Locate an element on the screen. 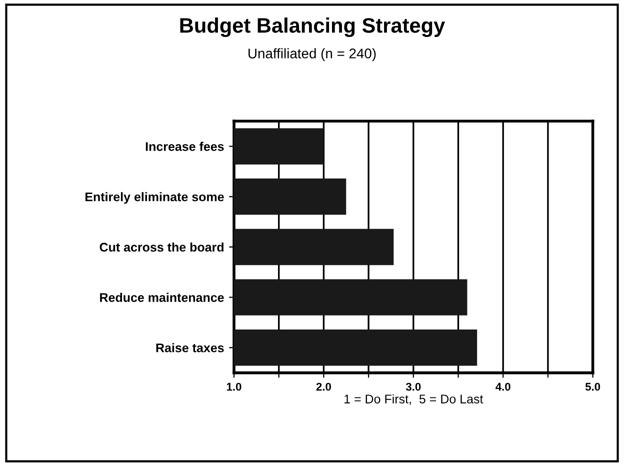  x-tick-label: 4.0 is located at coordinates (503, 386).